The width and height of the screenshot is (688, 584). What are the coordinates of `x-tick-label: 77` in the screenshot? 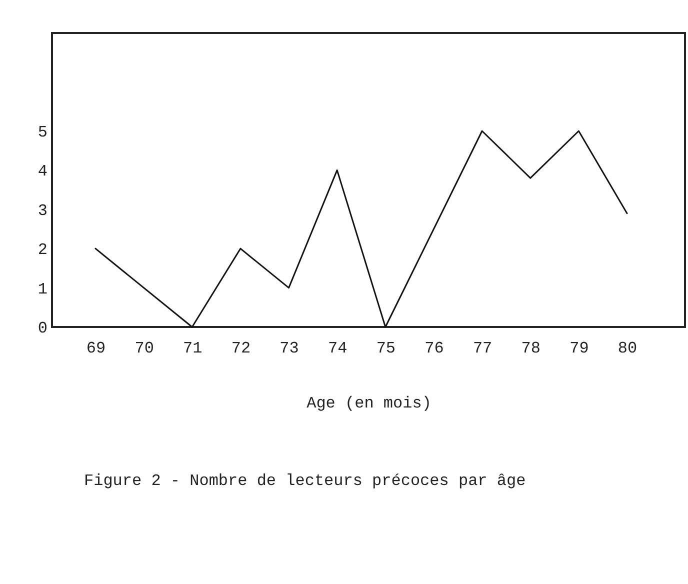 It's located at (482, 349).